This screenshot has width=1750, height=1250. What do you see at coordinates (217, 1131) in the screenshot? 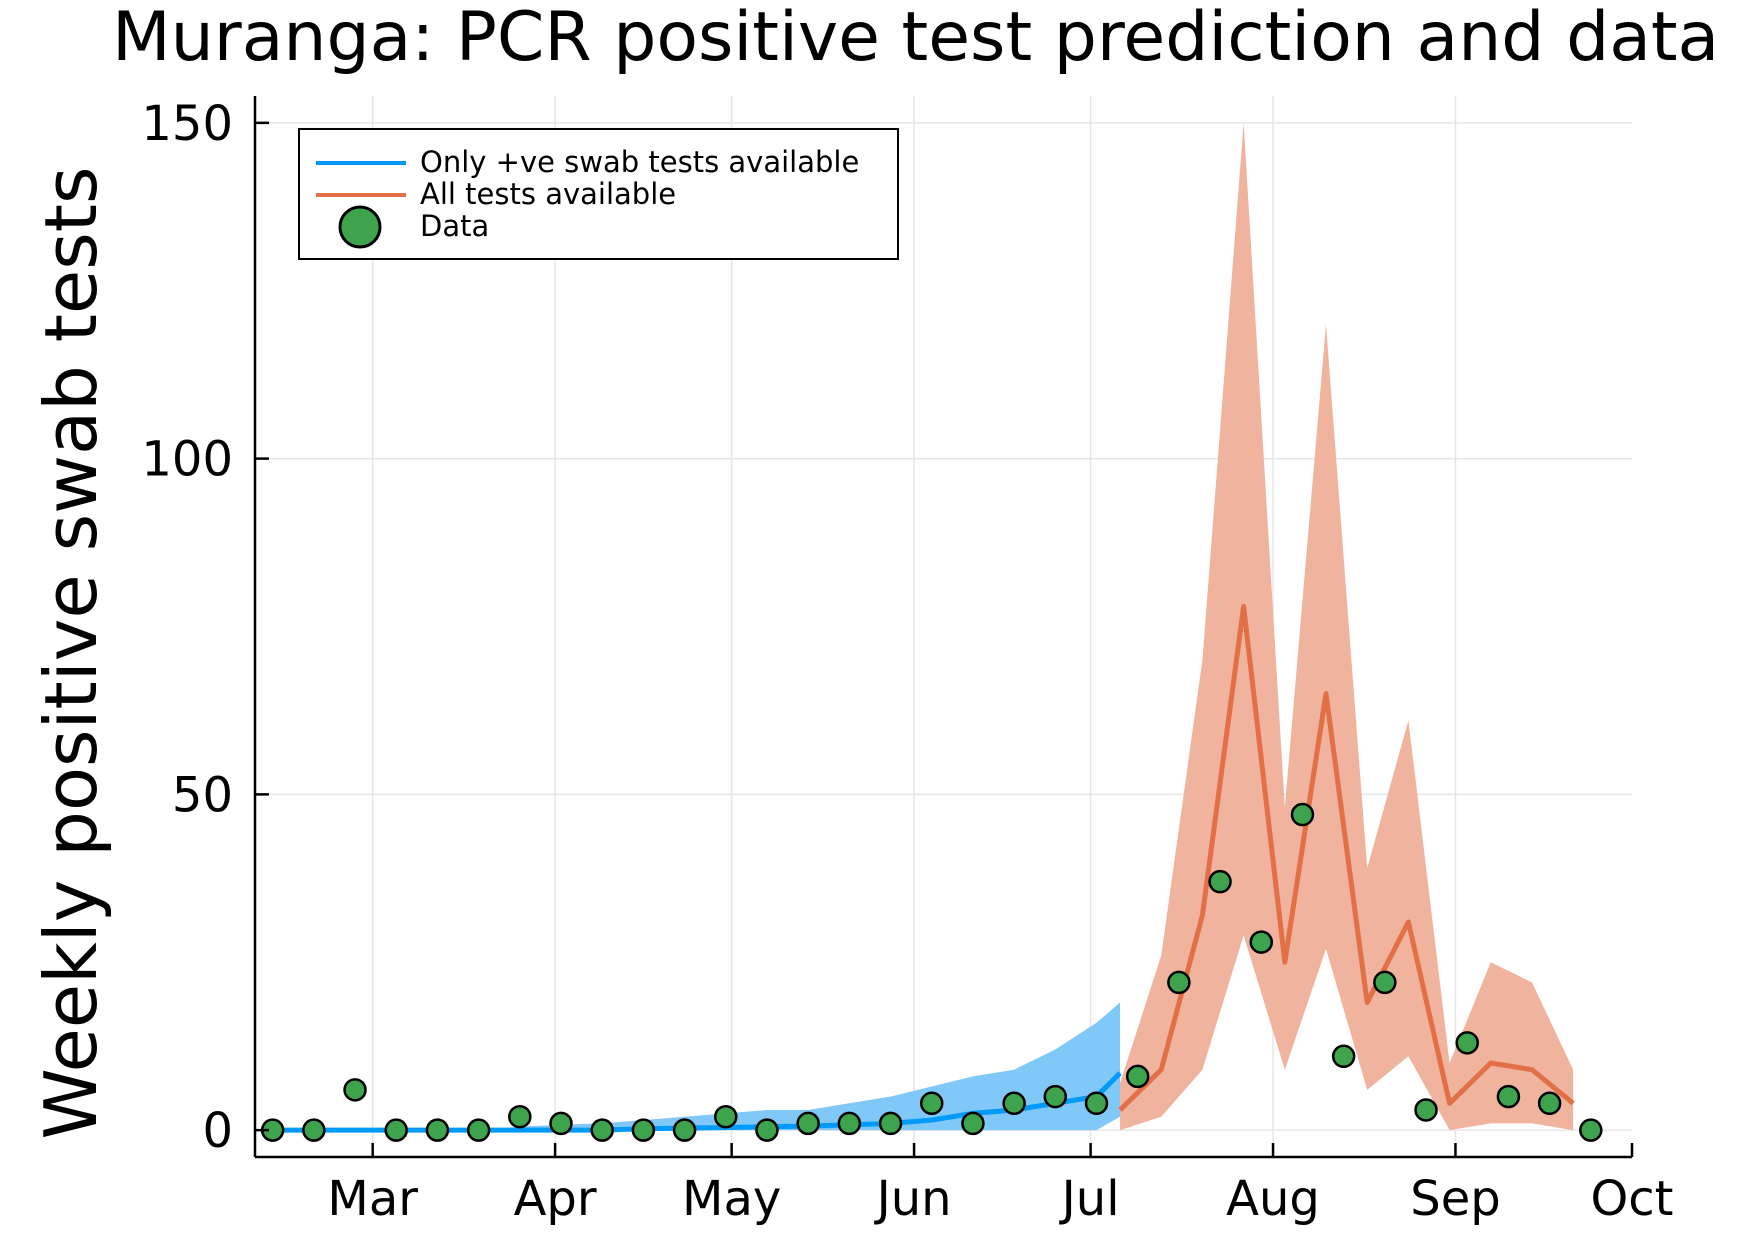
I see `y-tick-label: 0` at bounding box center [217, 1131].